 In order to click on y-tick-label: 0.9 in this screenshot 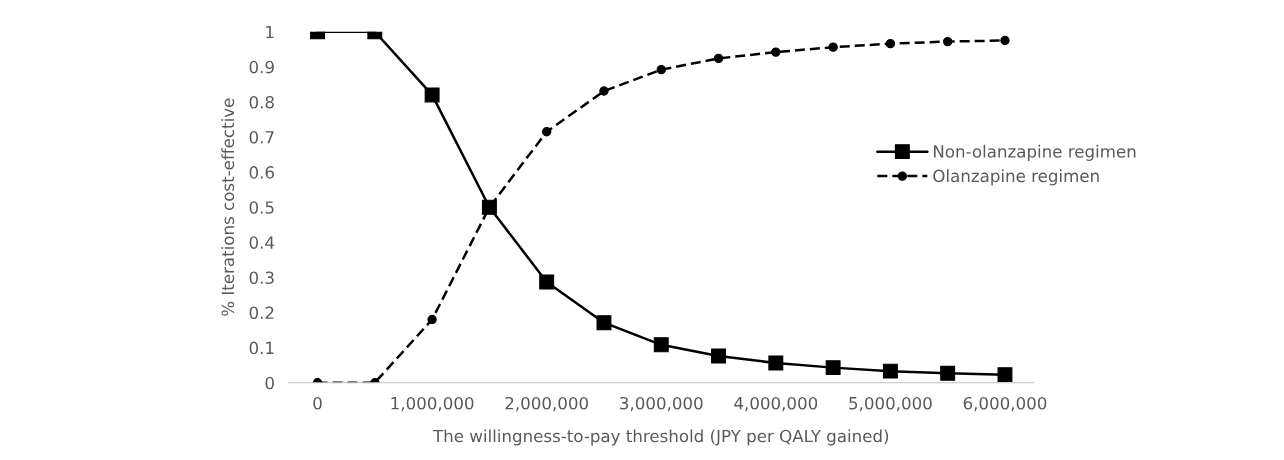, I will do `click(261, 67)`.